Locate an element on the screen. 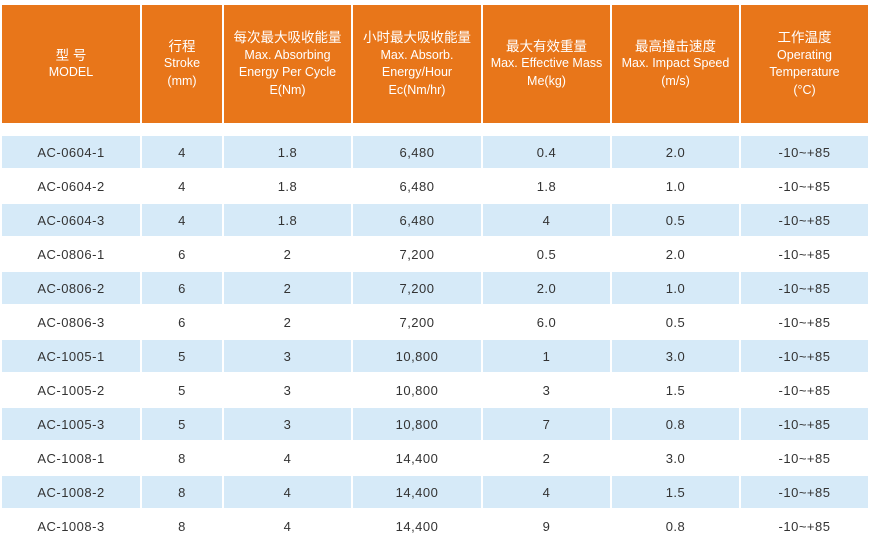 The height and width of the screenshot is (542, 871). cell-effective-mass: 0.5 is located at coordinates (546, 254).